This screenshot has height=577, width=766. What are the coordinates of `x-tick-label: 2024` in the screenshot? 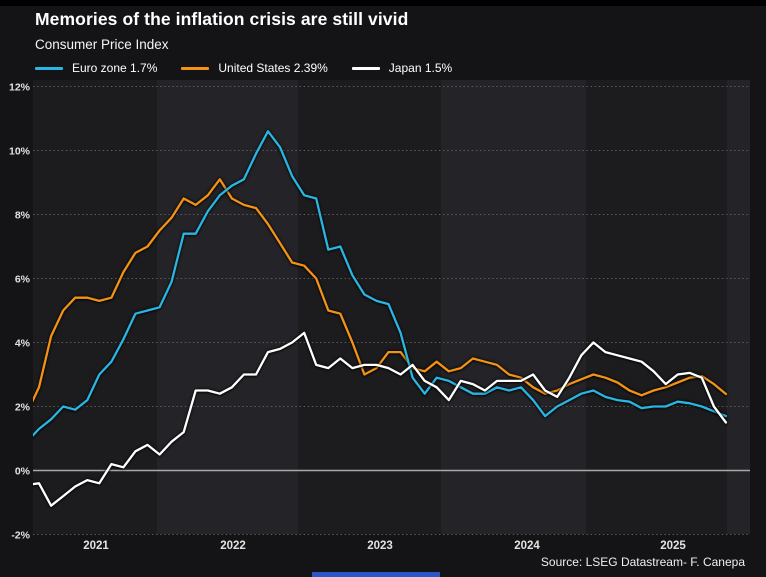 It's located at (527, 546).